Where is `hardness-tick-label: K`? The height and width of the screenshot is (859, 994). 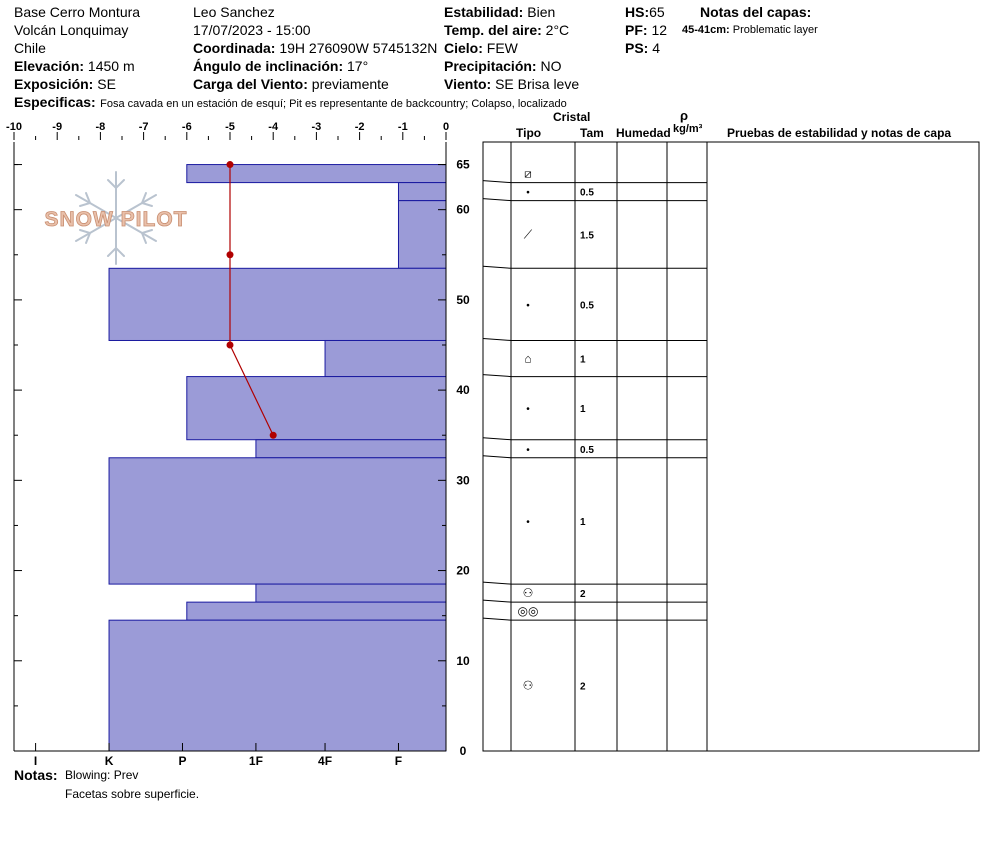
hardness-tick-label: K is located at coordinates (109, 761).